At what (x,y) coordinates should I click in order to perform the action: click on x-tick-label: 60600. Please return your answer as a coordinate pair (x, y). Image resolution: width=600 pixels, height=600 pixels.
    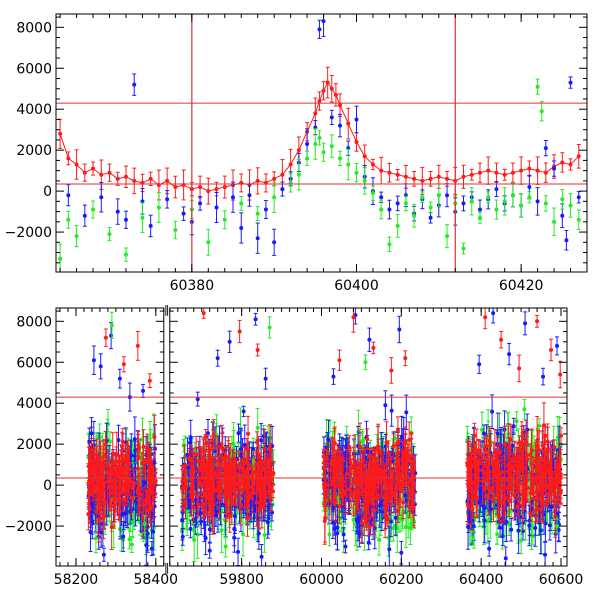
    Looking at the image, I should click on (561, 580).